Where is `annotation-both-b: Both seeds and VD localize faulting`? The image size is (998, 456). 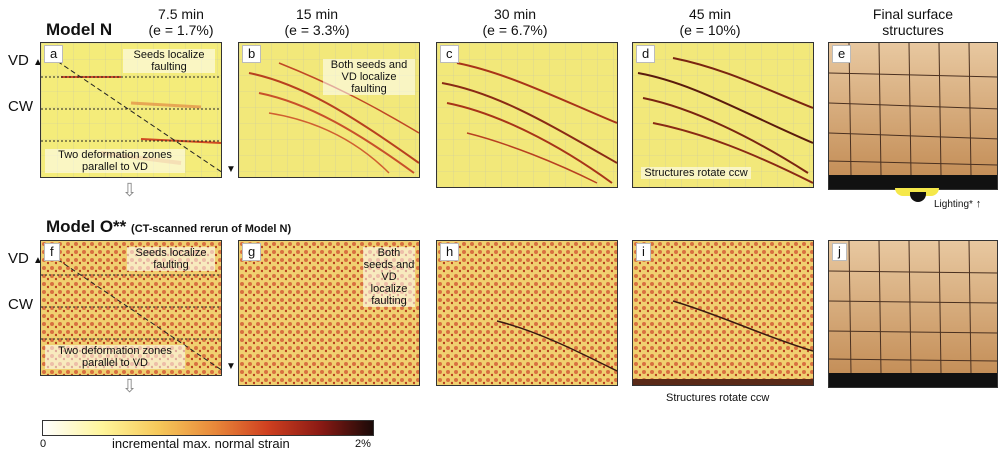 annotation-both-b: Both seeds and VD localize faulting is located at coordinates (369, 77).